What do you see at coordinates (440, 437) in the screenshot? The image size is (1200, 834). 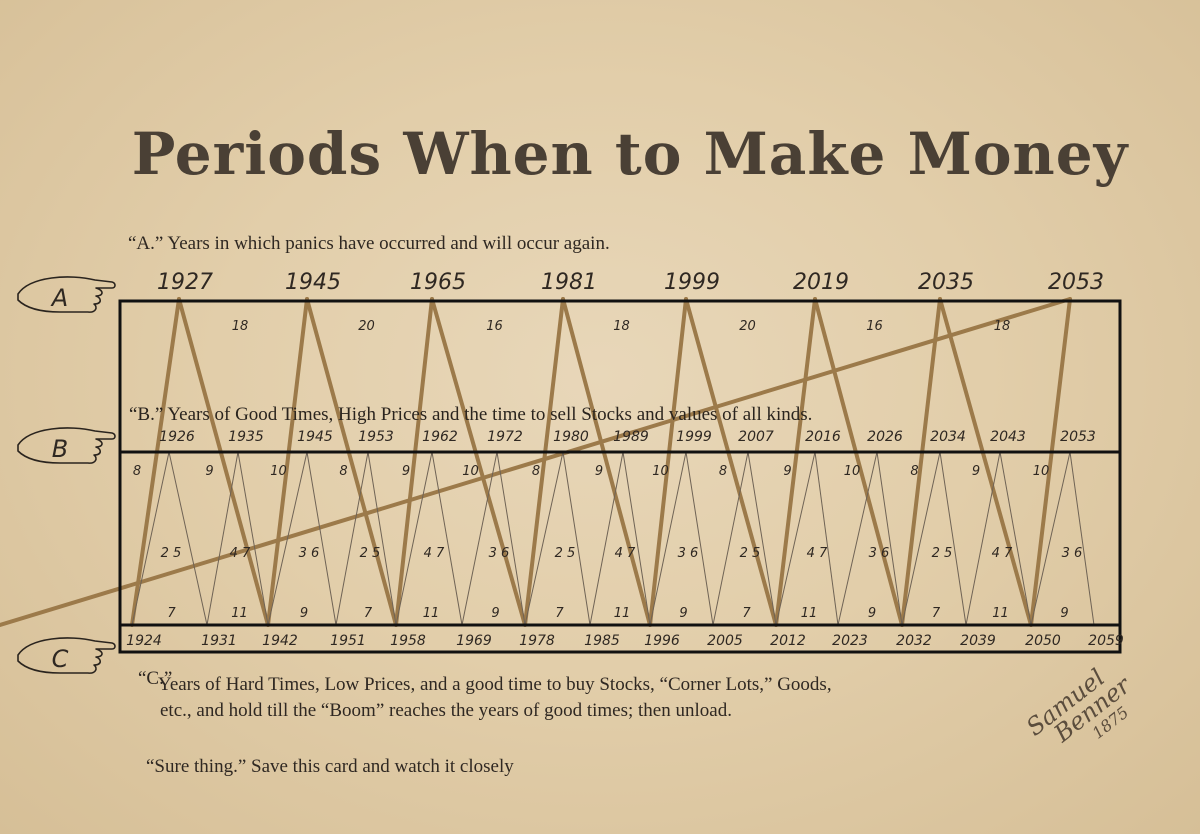 I see `boom-year-label: 1962` at bounding box center [440, 437].